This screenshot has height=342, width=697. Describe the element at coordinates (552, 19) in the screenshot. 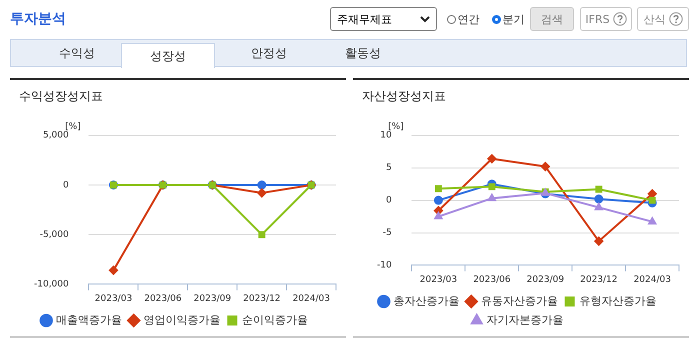

I see `text: 검색` at that location.